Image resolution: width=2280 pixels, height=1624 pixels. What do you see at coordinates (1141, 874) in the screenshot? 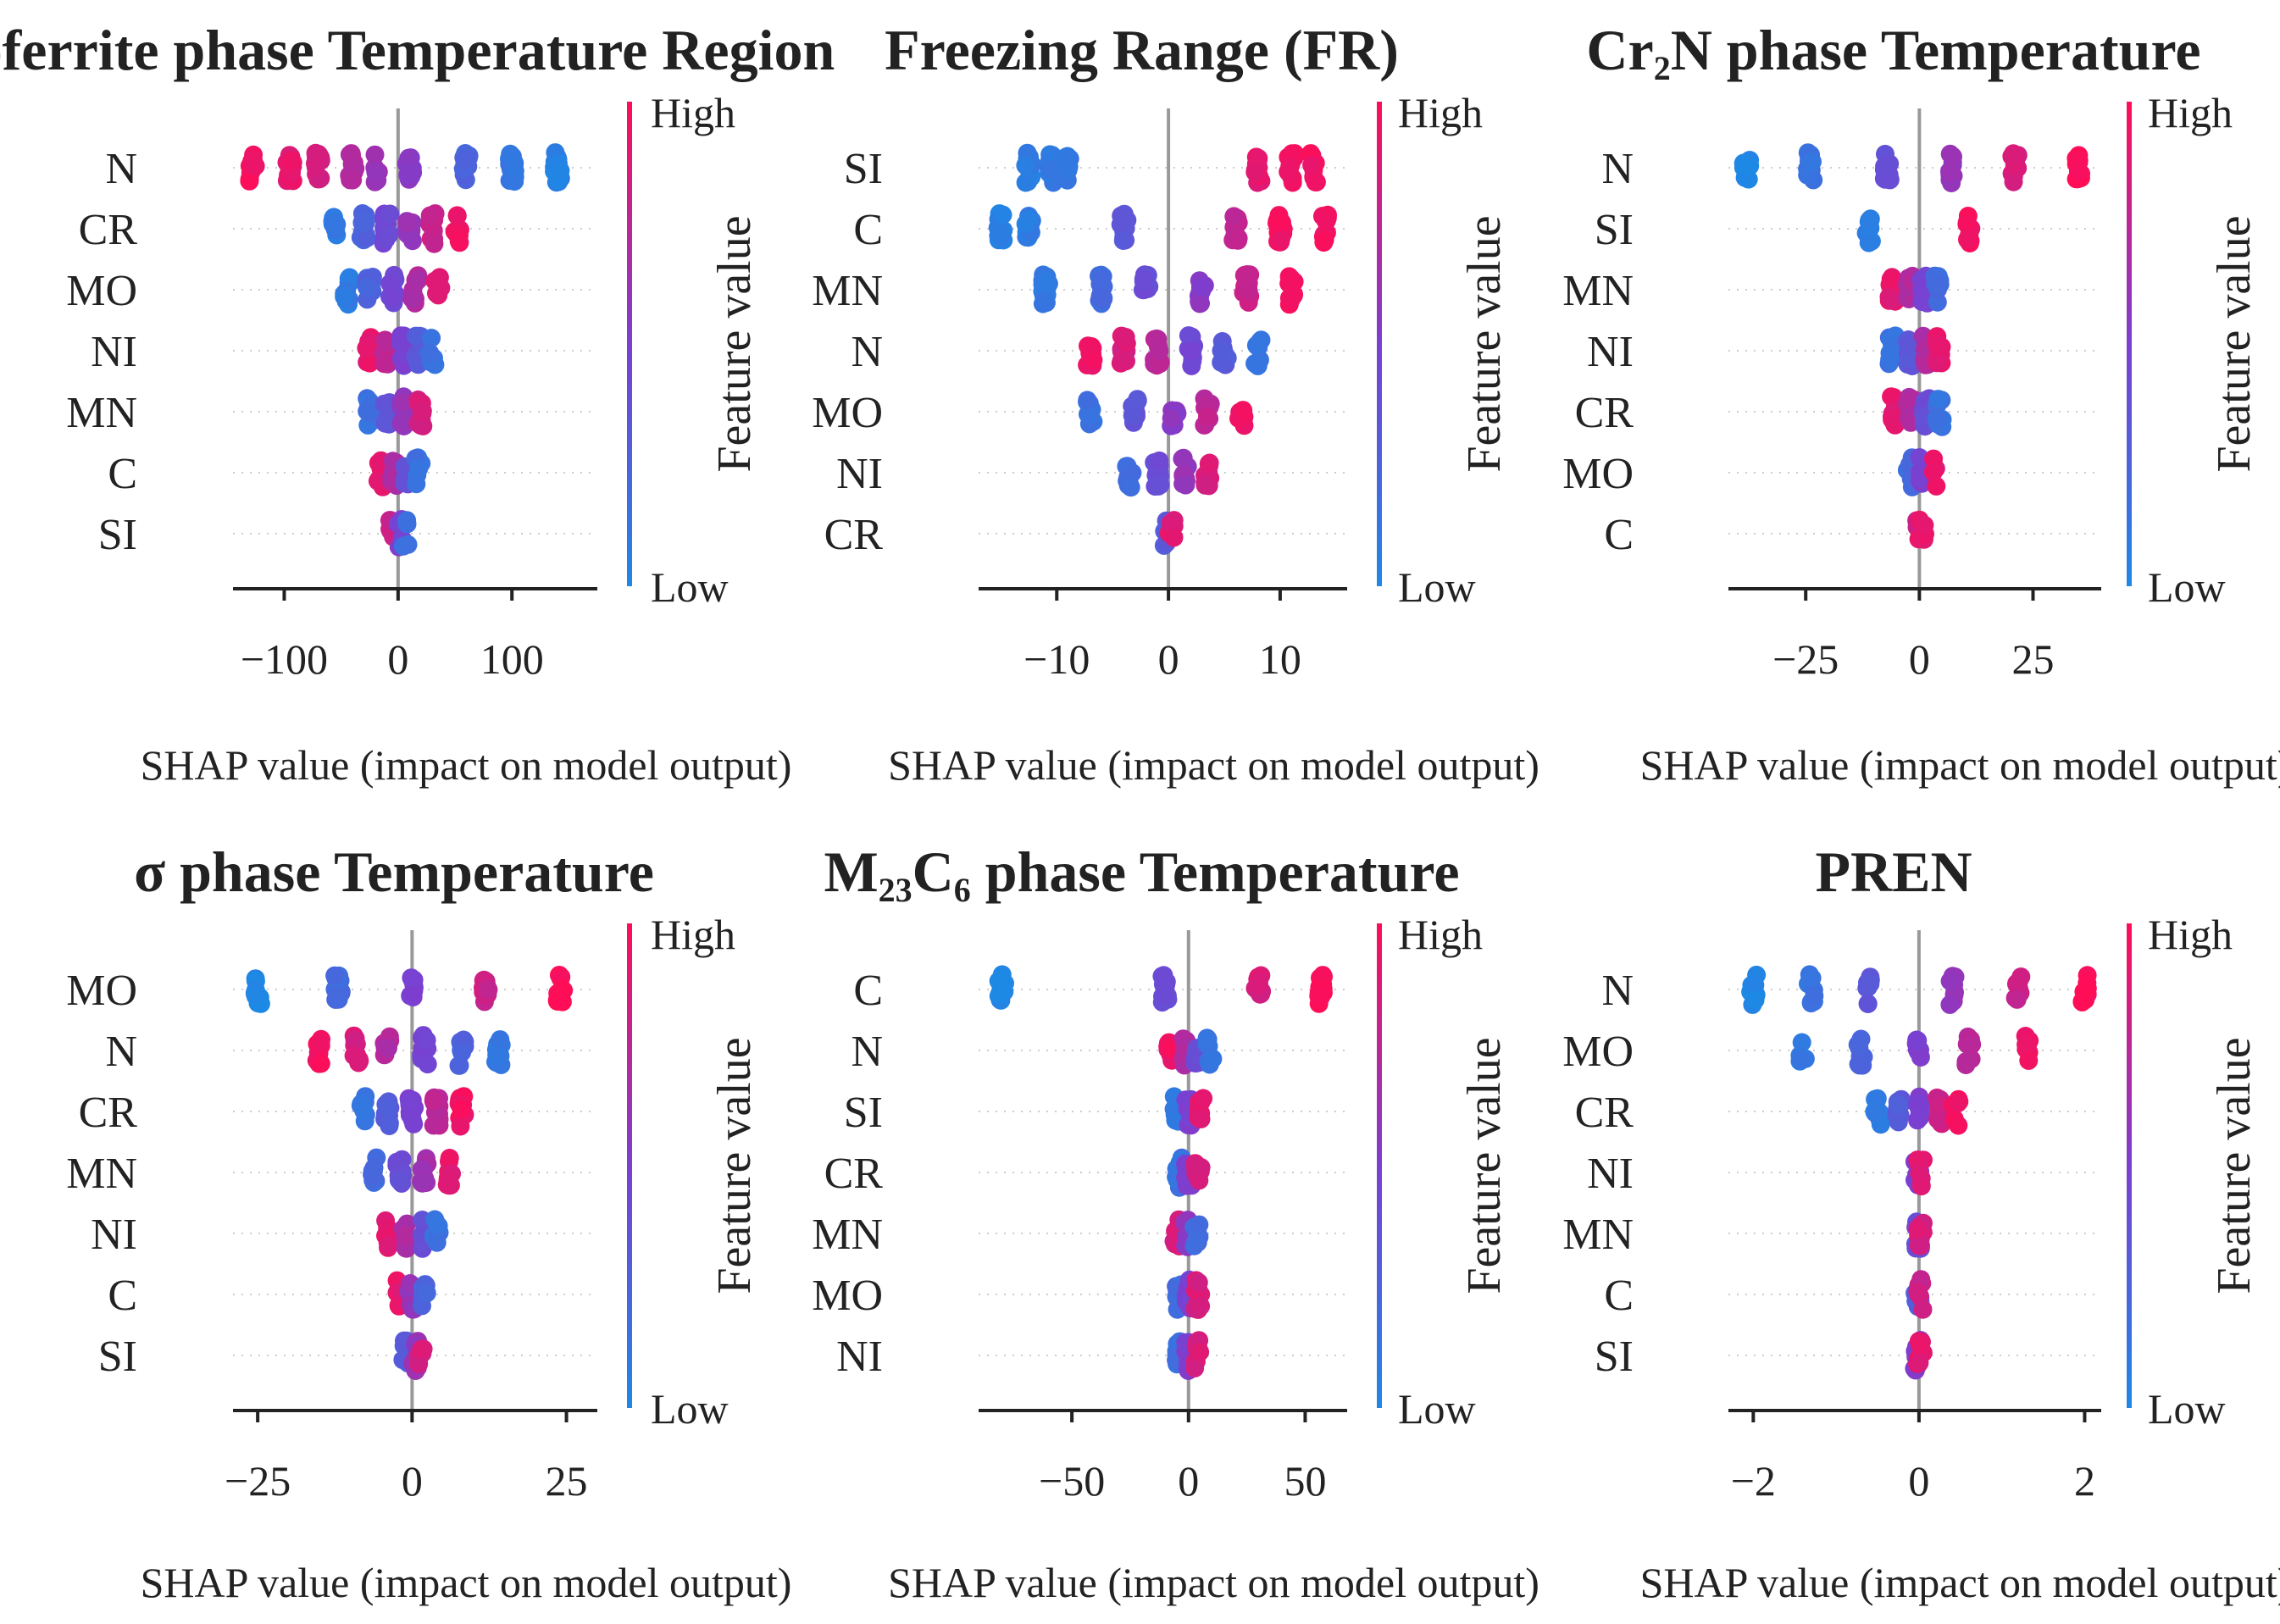
I see `panel-title: M23C6 phase Temperature` at bounding box center [1141, 874].